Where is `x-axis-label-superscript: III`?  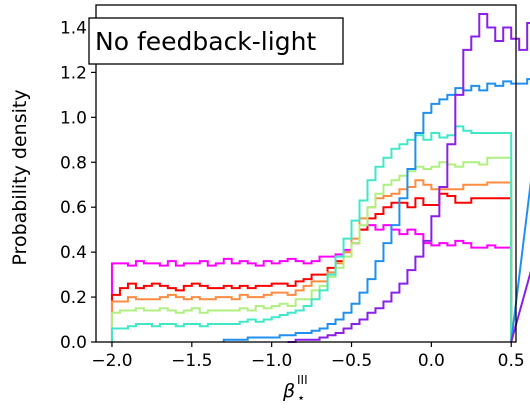
x-axis-label-superscript: III is located at coordinates (302, 380).